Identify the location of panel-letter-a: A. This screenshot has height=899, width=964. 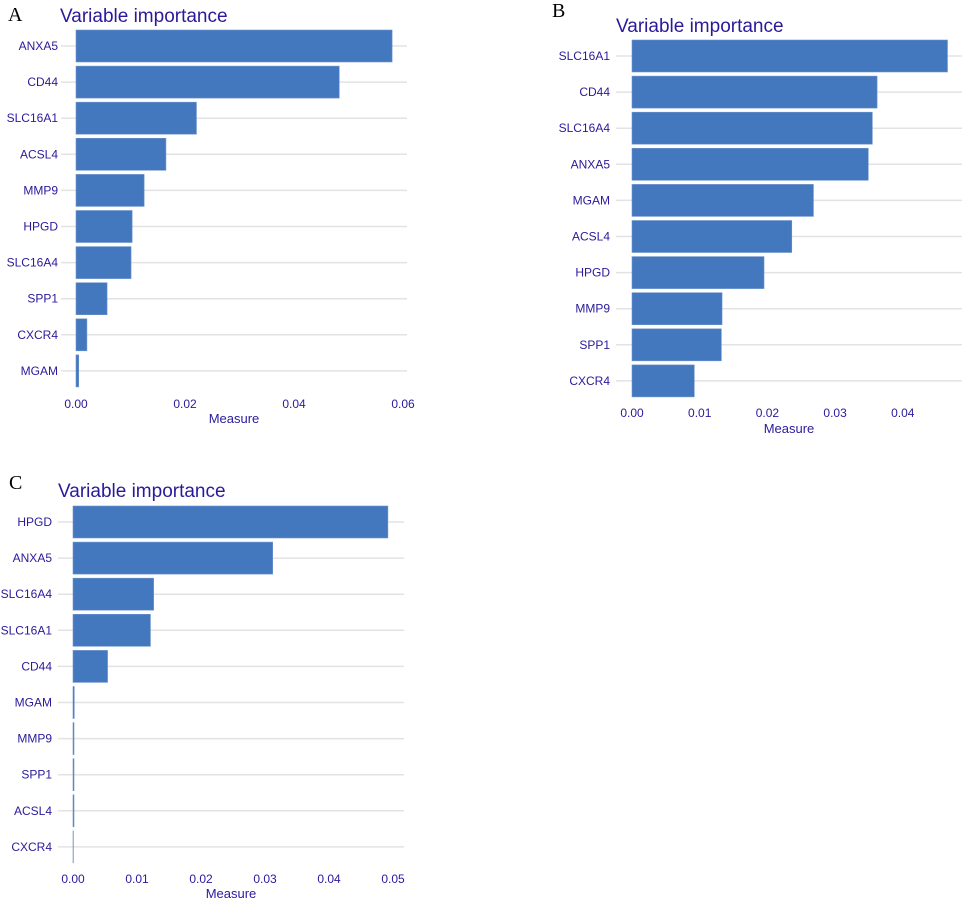
(15, 15).